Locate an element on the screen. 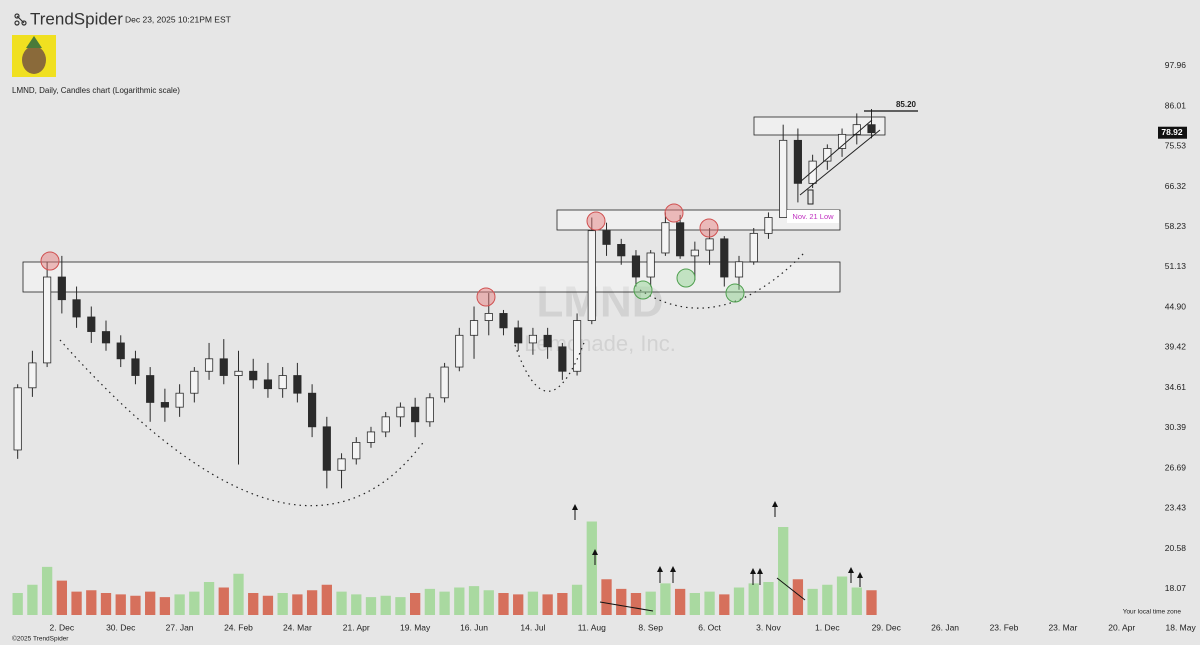 This screenshot has height=645, width=1200. y-tick-label: 39.42 is located at coordinates (1176, 347).